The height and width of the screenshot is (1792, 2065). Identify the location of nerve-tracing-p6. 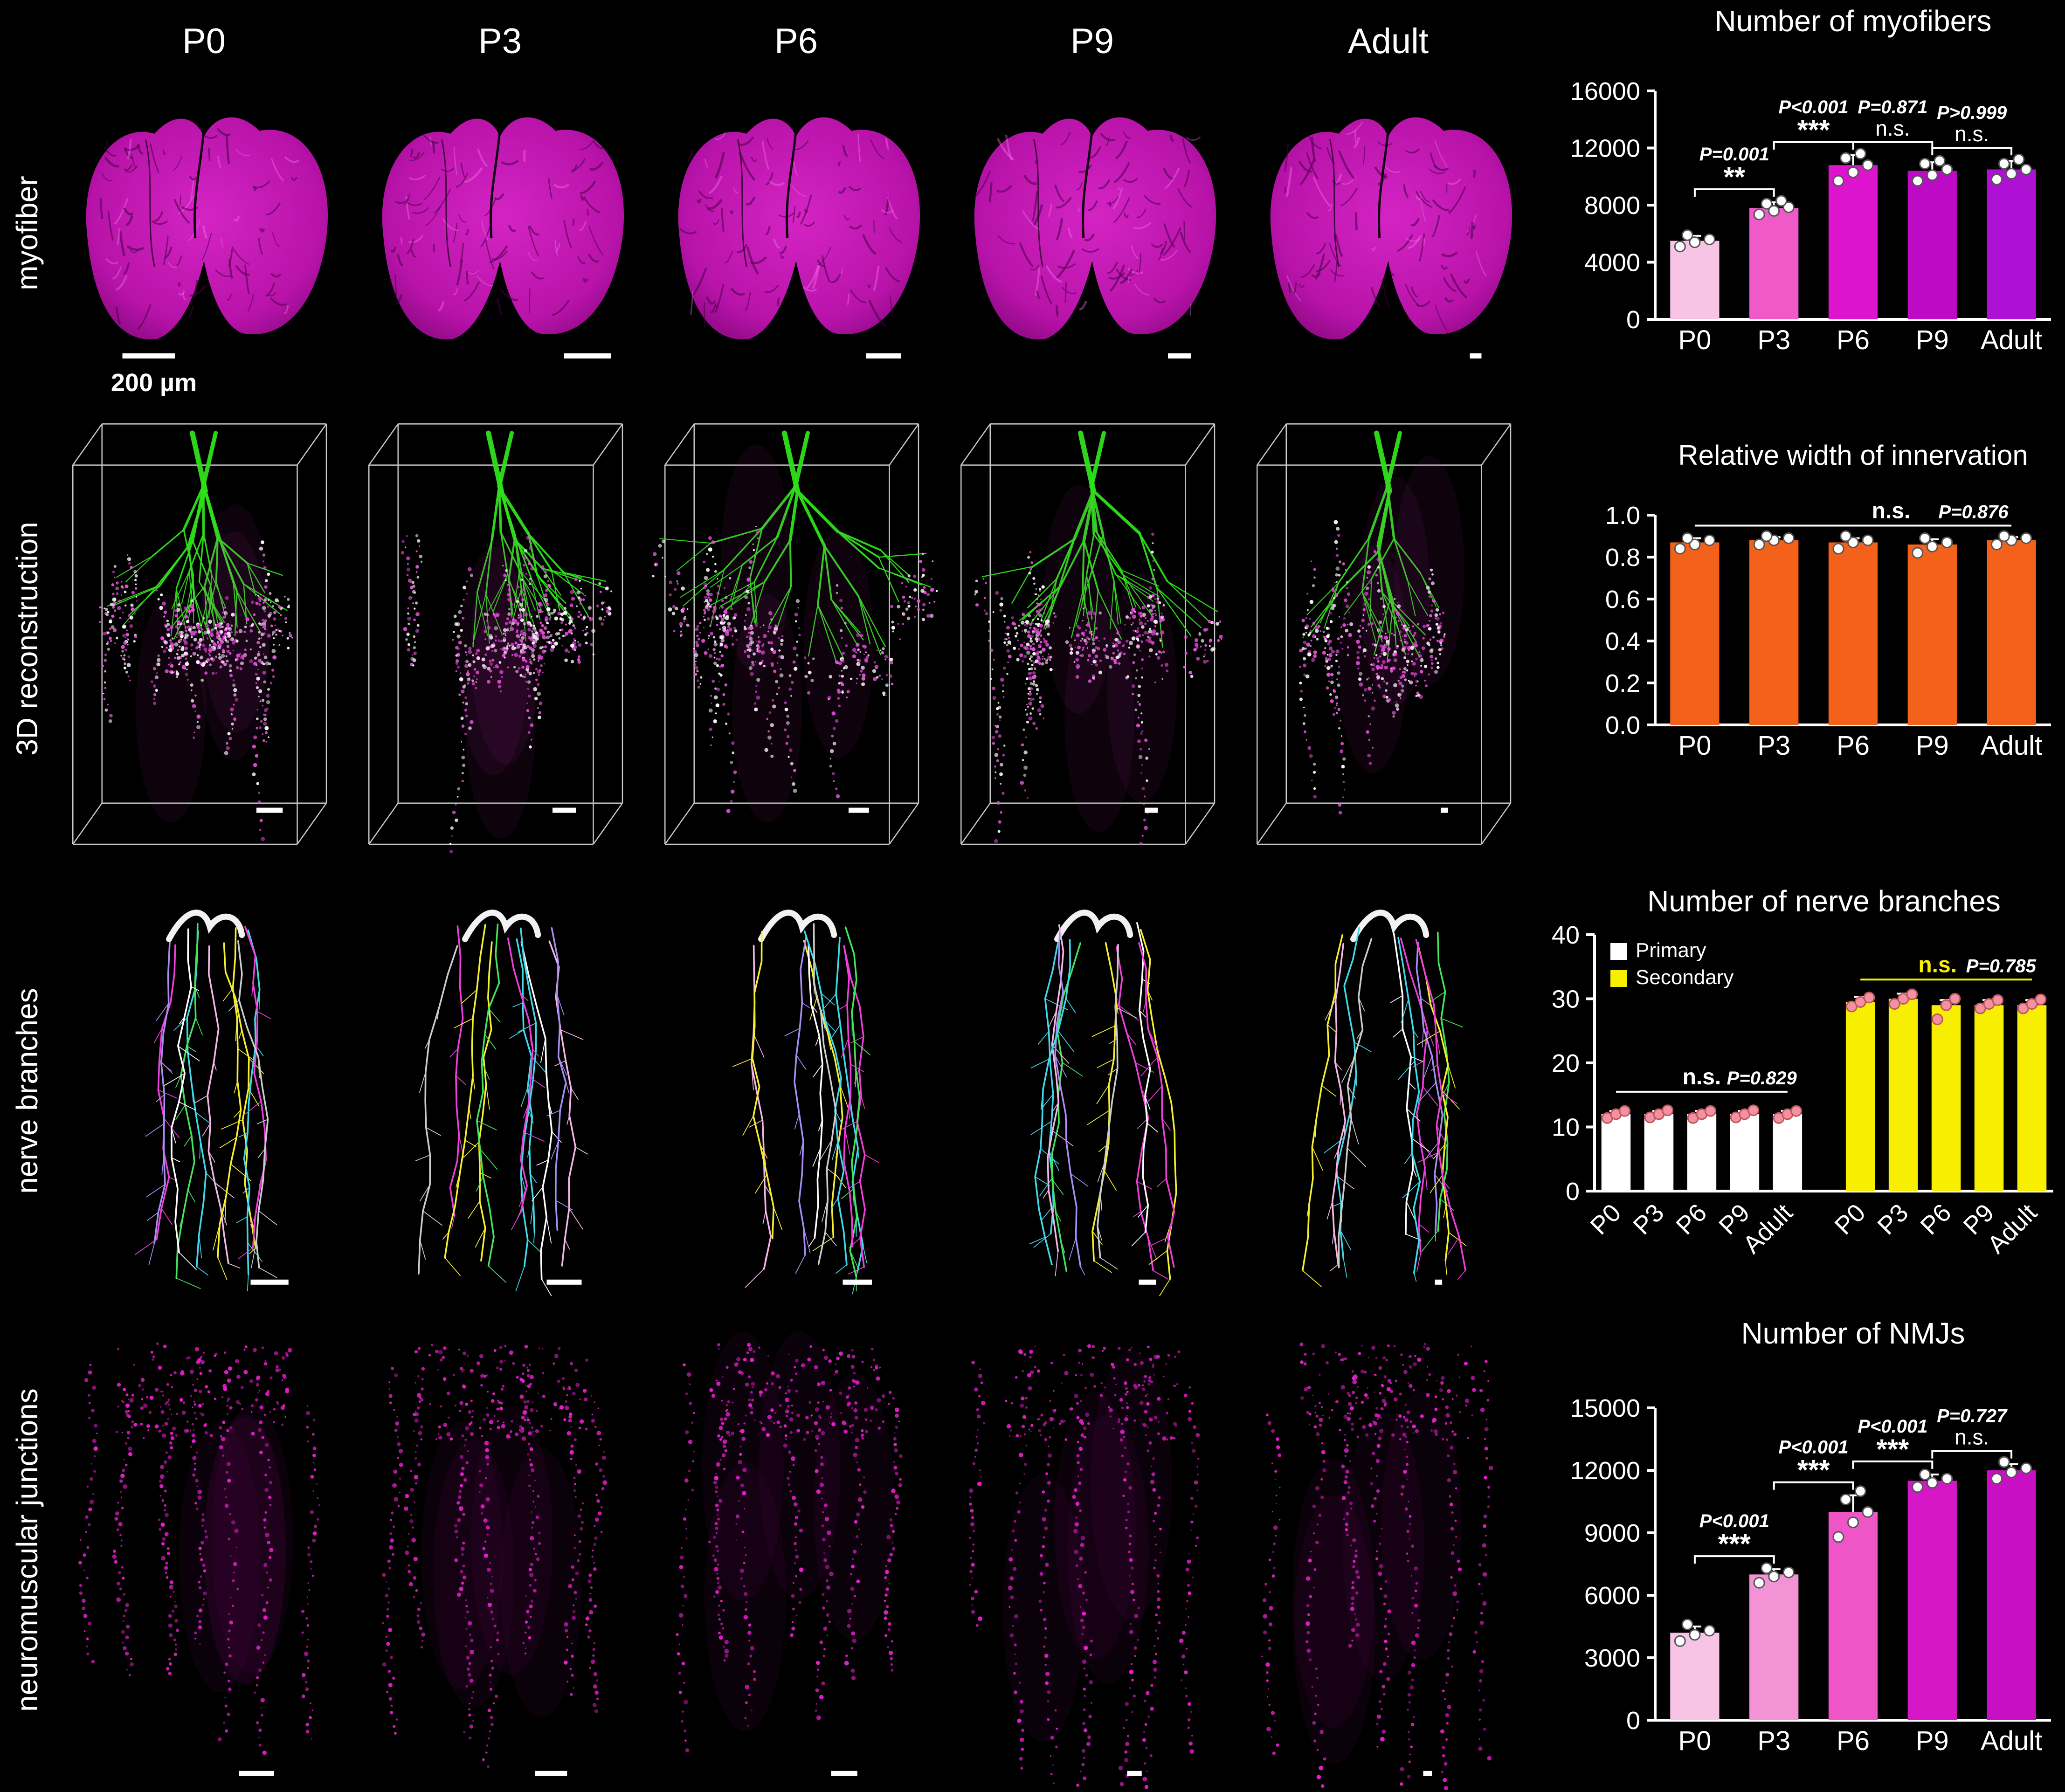
(796, 1091).